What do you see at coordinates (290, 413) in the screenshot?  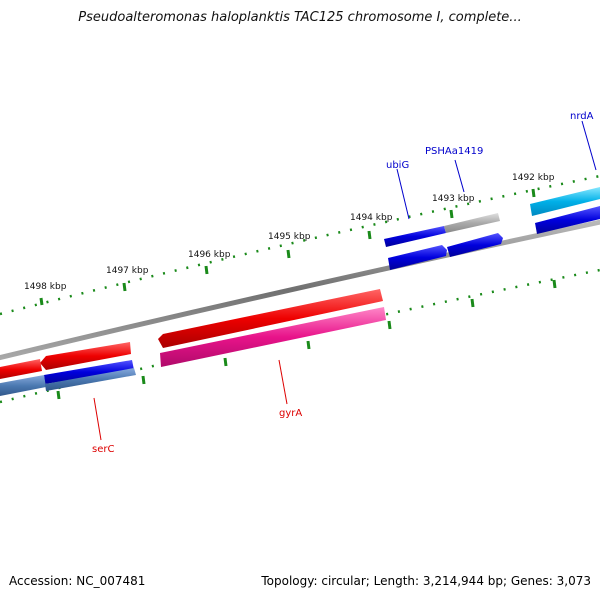 I see `gene-label-gyrA: gyrA` at bounding box center [290, 413].